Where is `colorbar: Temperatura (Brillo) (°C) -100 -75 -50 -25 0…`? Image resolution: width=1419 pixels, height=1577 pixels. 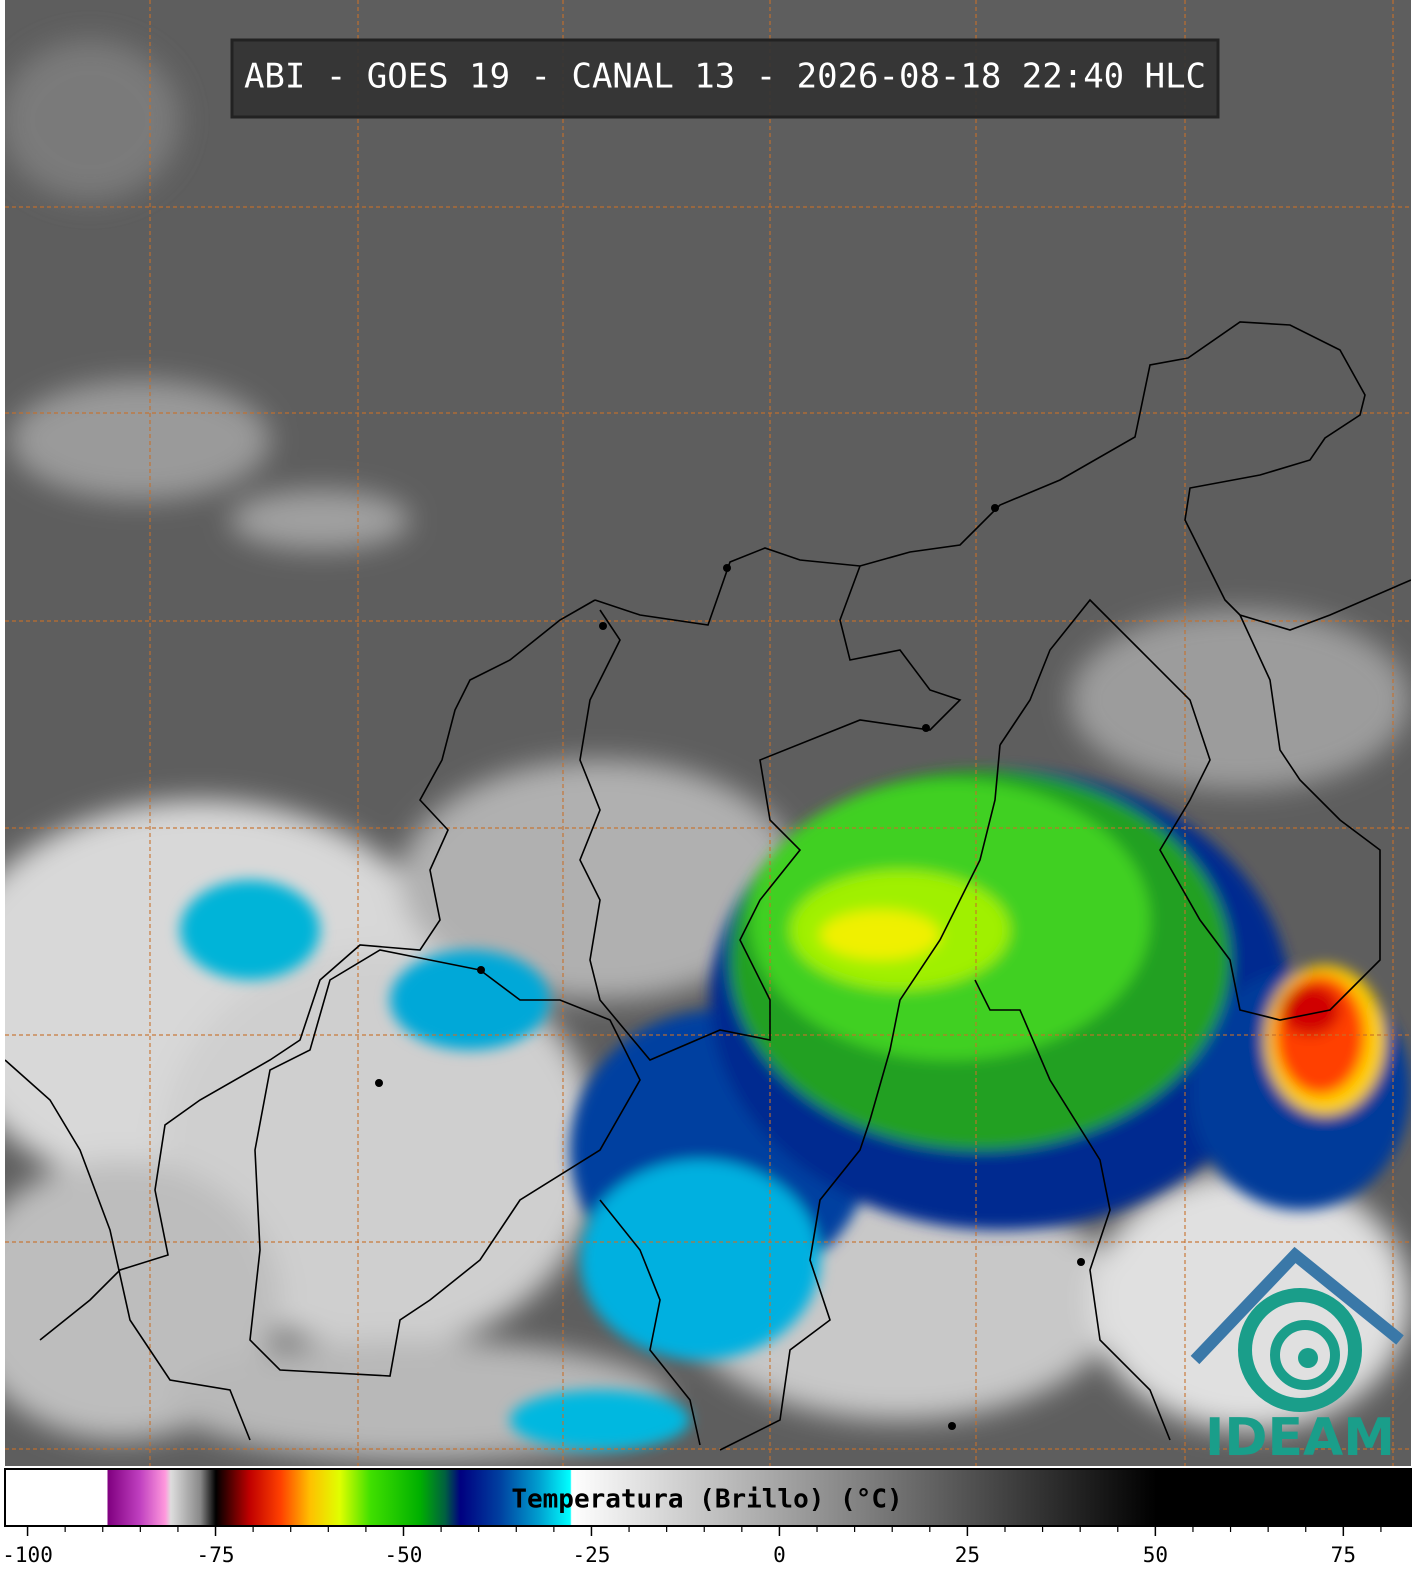
colorbar: Temperatura (Brillo) (°C) -100 -75 -50 -25 0… is located at coordinates (707, 1517).